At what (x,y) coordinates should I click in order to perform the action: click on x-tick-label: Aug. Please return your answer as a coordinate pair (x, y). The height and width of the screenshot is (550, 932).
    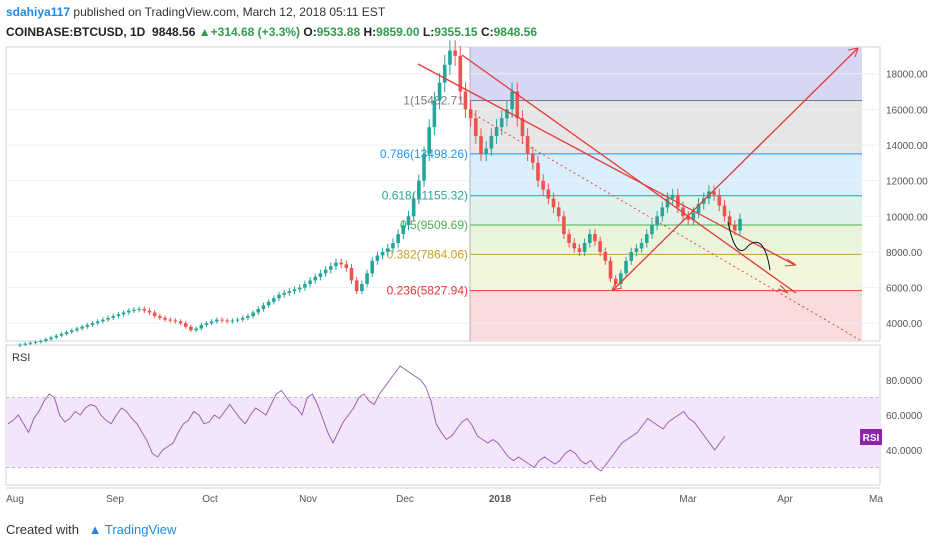
    Looking at the image, I should click on (15, 499).